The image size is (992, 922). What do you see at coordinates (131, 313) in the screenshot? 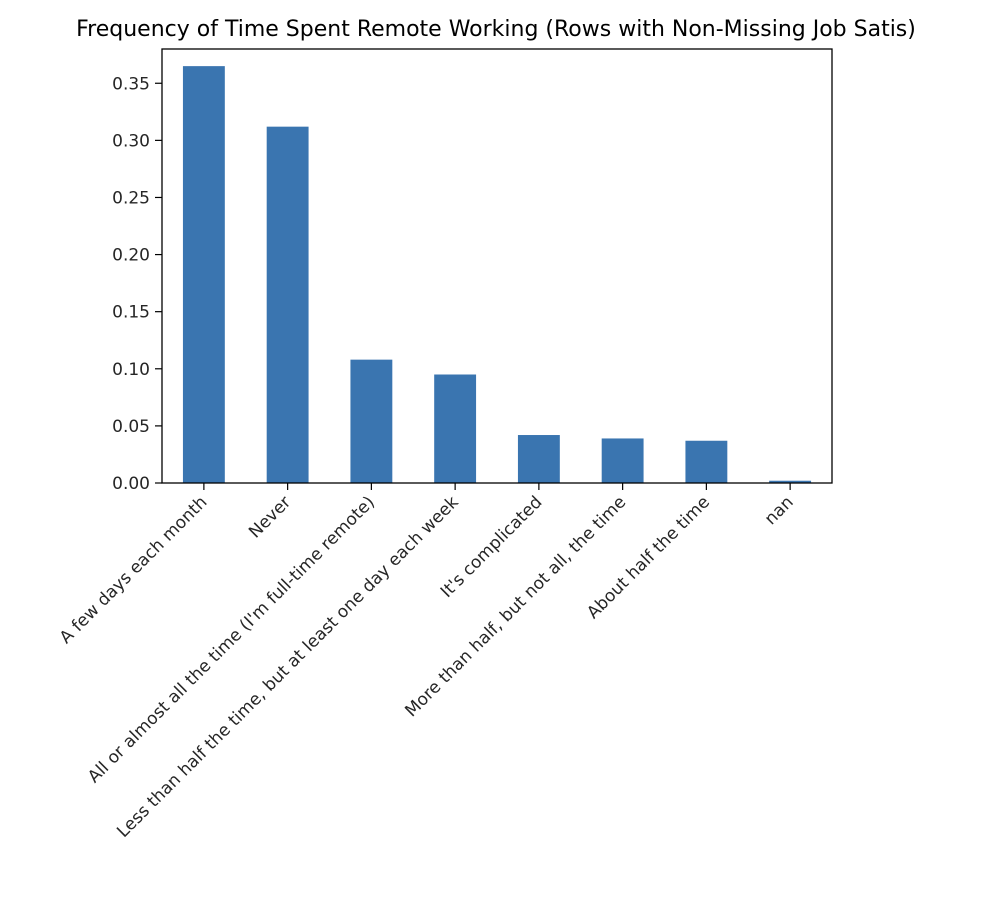
I see `y-tick-label: 0.15` at bounding box center [131, 313].